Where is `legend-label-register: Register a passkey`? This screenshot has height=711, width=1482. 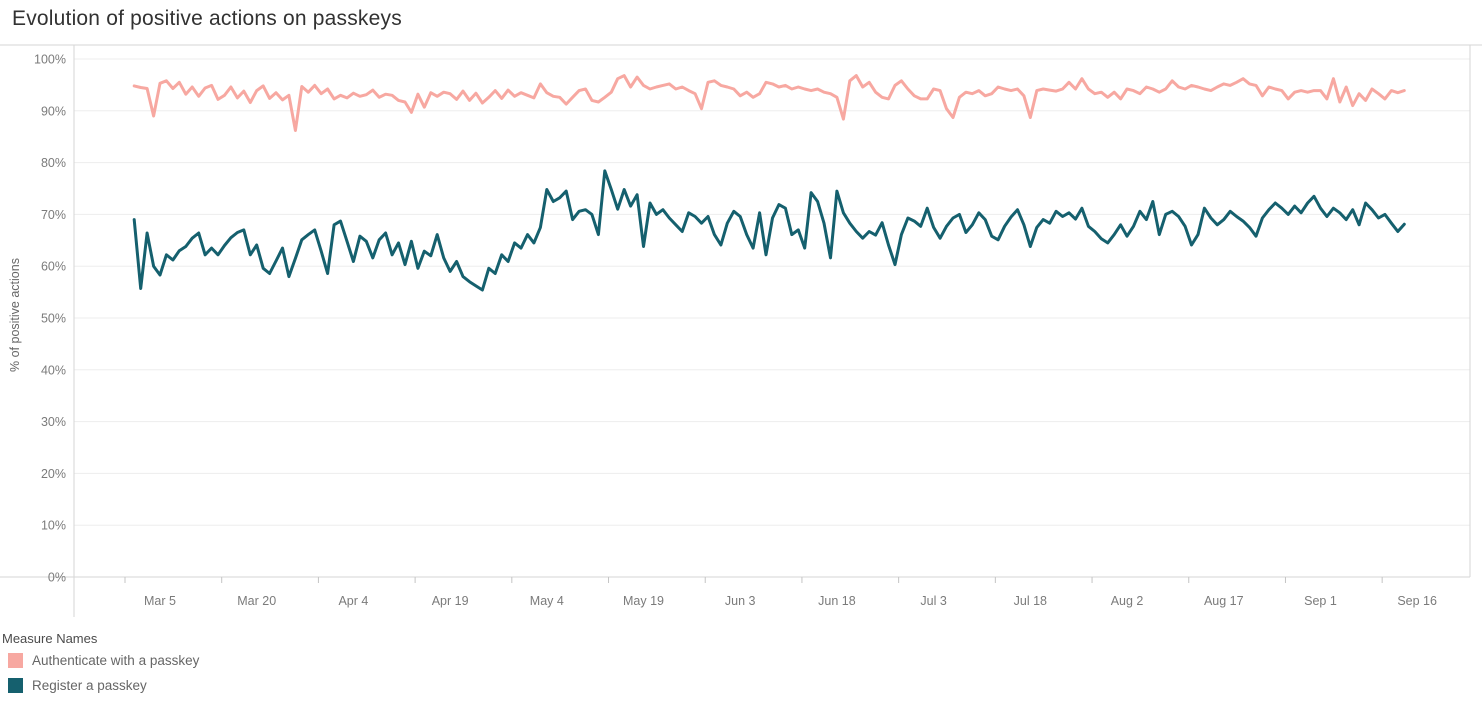 legend-label-register: Register a passkey is located at coordinates (89, 685).